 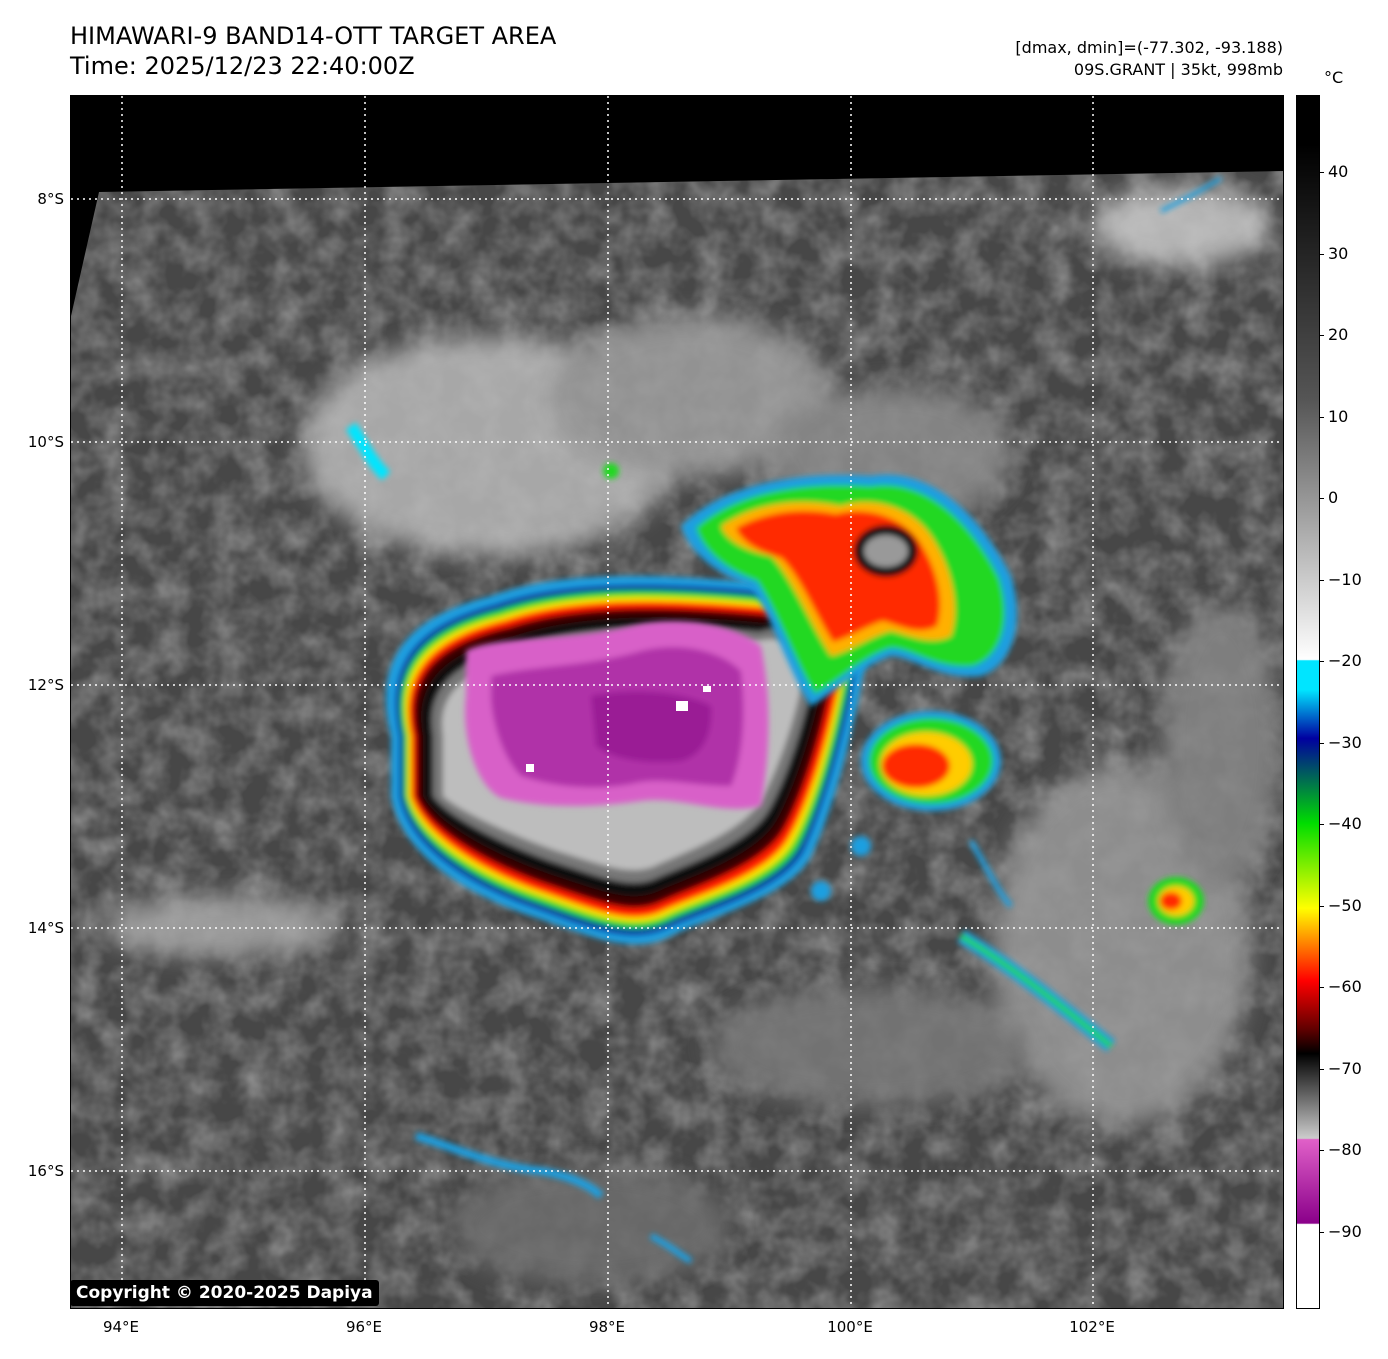 What do you see at coordinates (1345, 579) in the screenshot?
I see `colorbar-tick-label: −10` at bounding box center [1345, 579].